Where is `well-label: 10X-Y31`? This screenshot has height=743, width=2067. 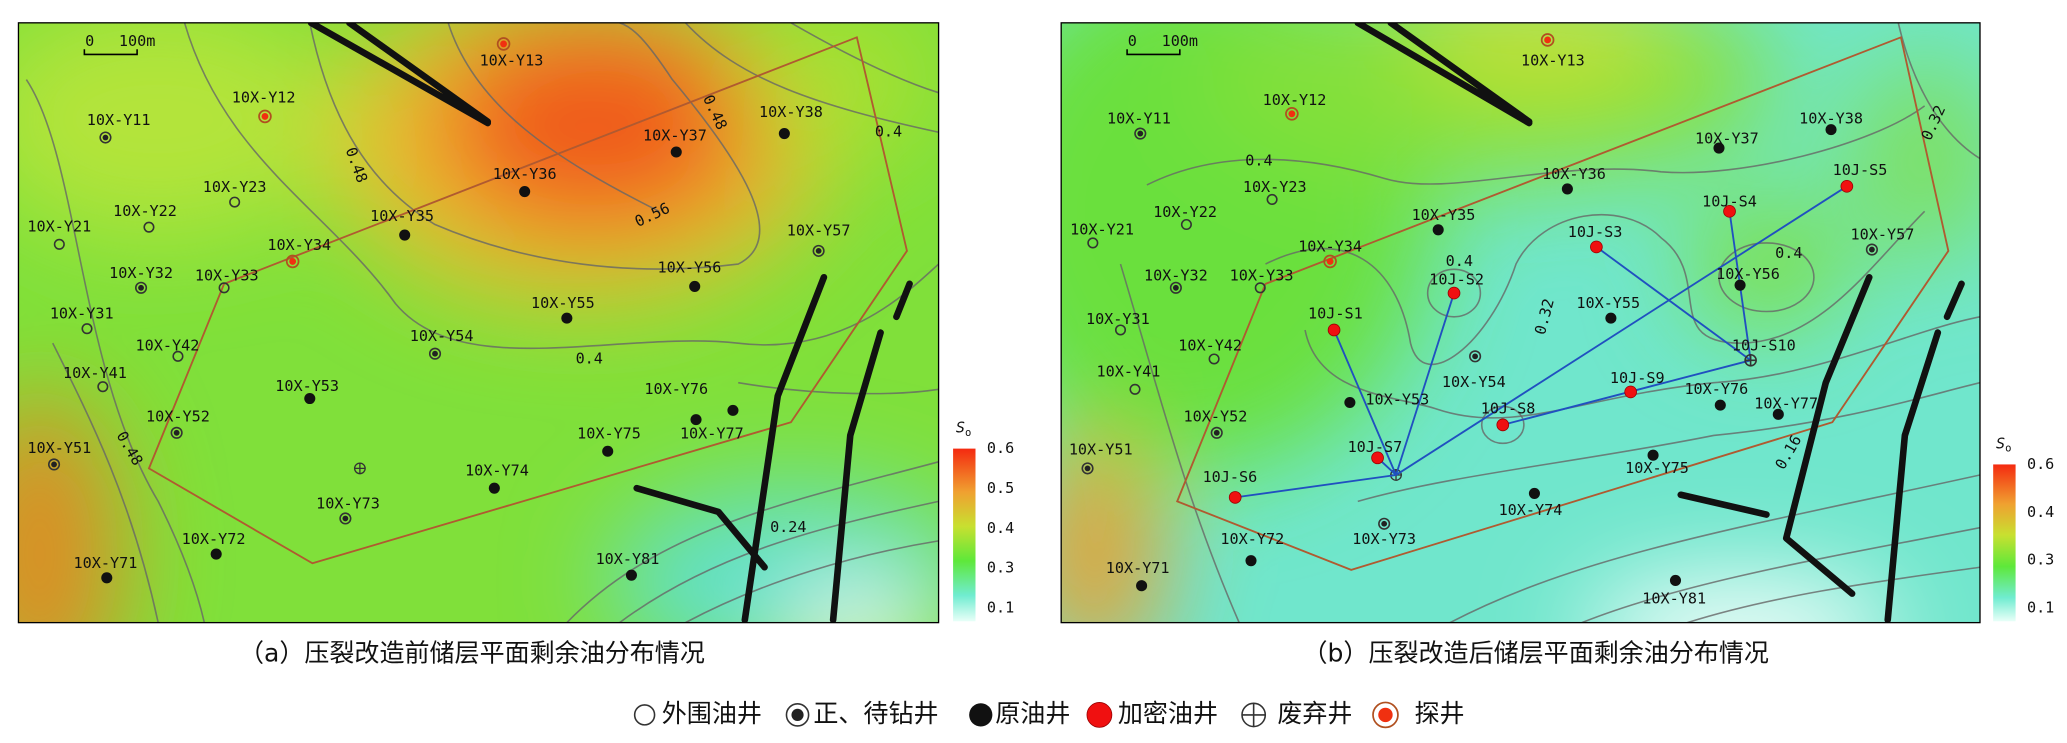 well-label: 10X-Y31 is located at coordinates (82, 314).